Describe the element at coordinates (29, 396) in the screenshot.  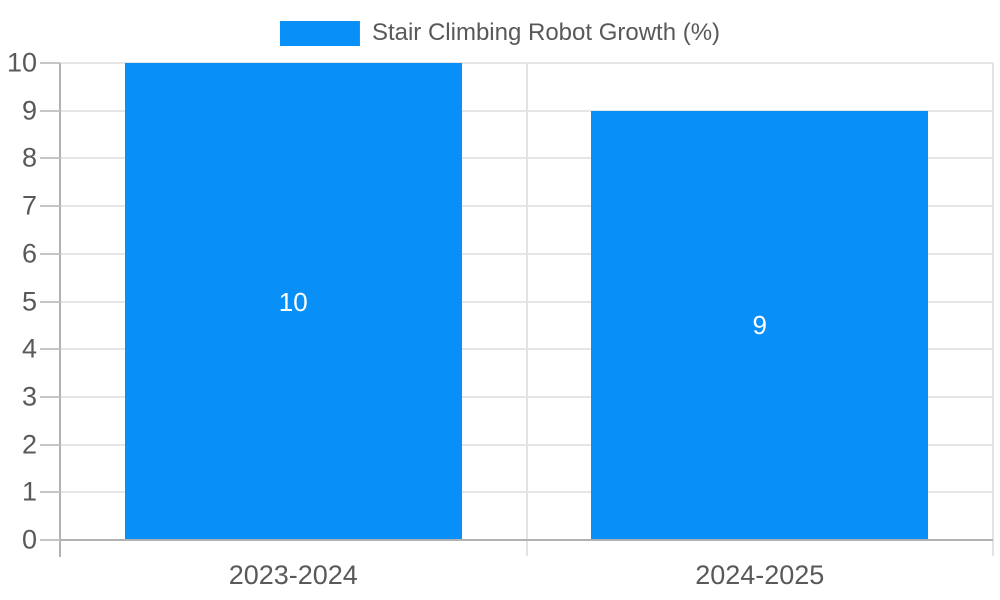
I see `y-tick-label: 3` at that location.